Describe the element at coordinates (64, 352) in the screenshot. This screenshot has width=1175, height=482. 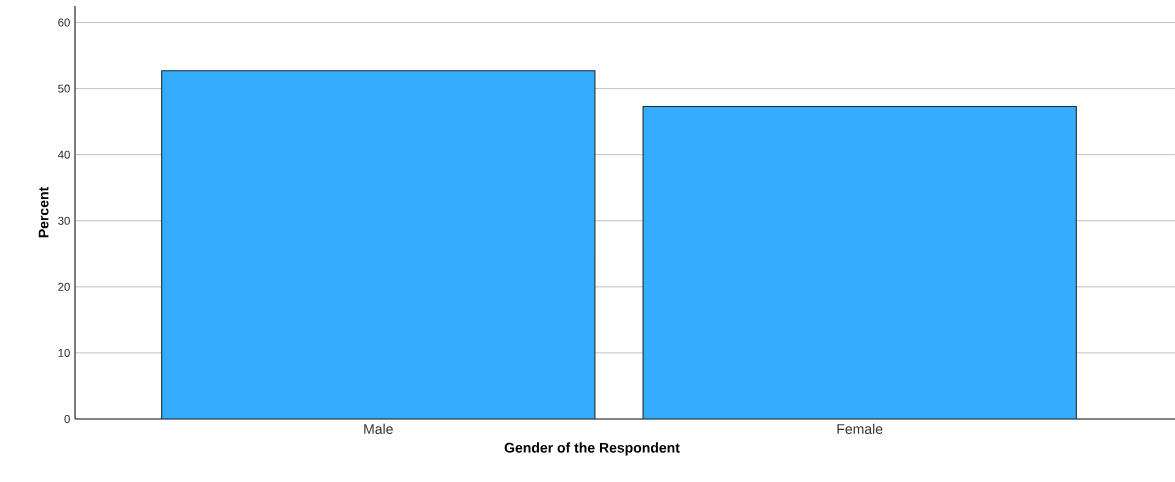
I see `y-tick-label: 10` at that location.